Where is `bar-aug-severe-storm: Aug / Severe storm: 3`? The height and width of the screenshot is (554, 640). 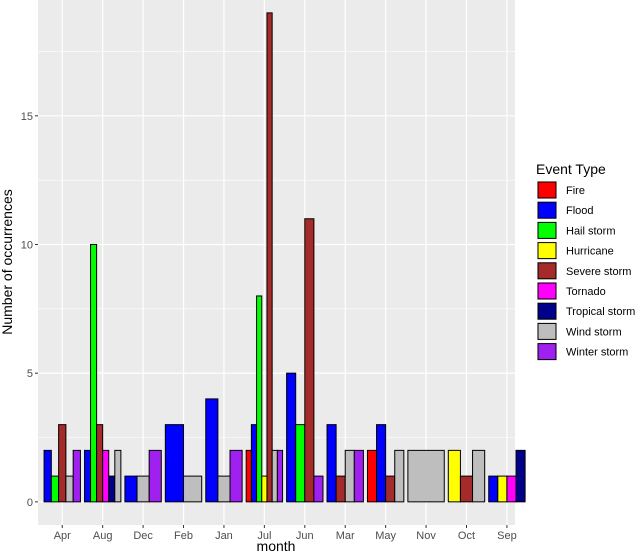
bar-aug-severe-storm: Aug / Severe storm: 3 is located at coordinates (100, 463).